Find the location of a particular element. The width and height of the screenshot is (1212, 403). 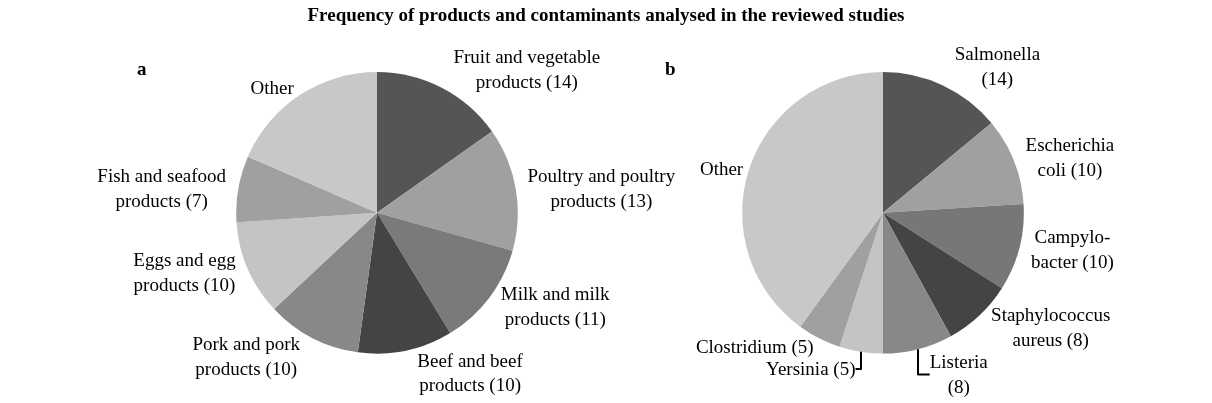

slice-label: Eggs and egg products (10) is located at coordinates (185, 272).